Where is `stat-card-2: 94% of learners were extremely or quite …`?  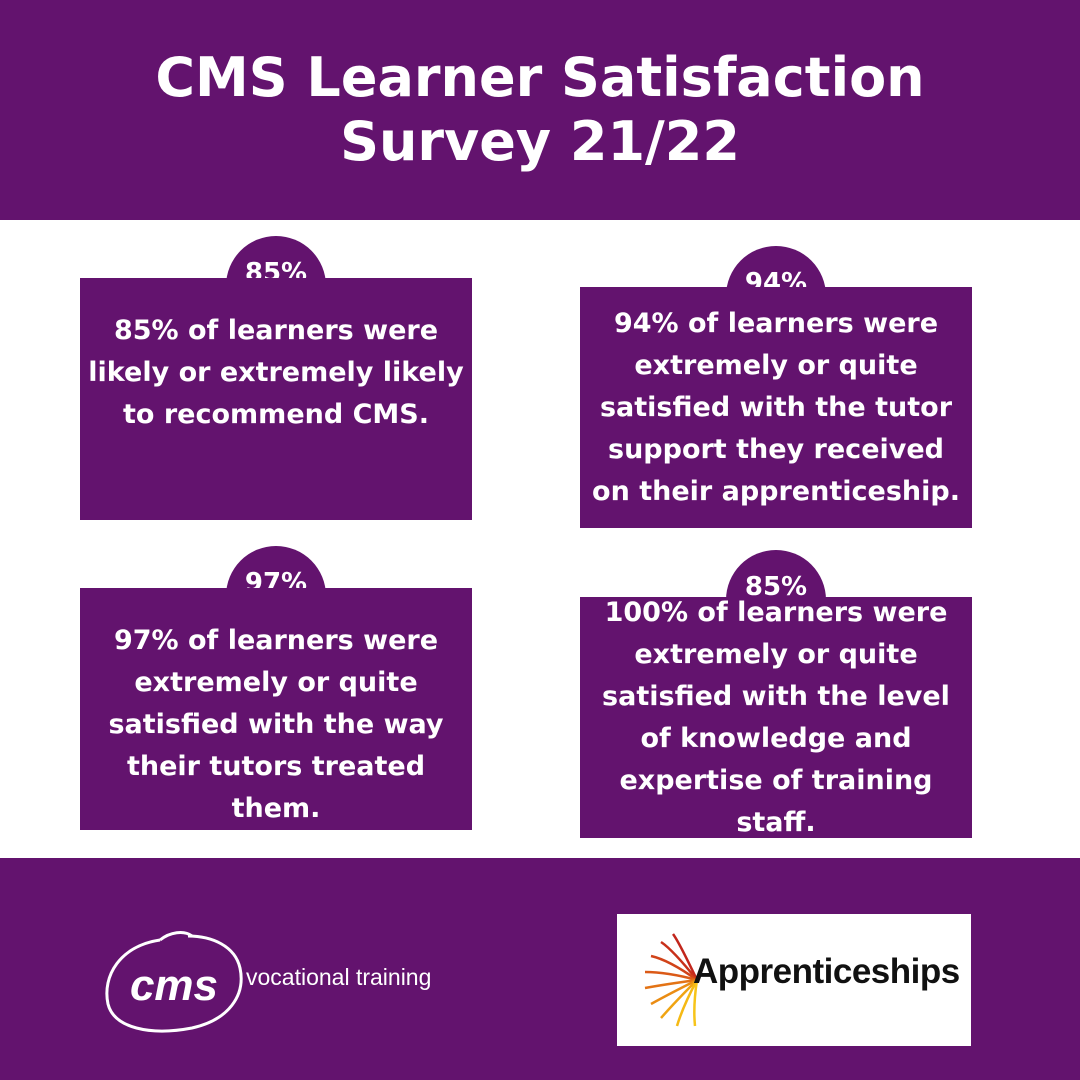 stat-card-2: 94% of learners were extremely or quite … is located at coordinates (776, 407).